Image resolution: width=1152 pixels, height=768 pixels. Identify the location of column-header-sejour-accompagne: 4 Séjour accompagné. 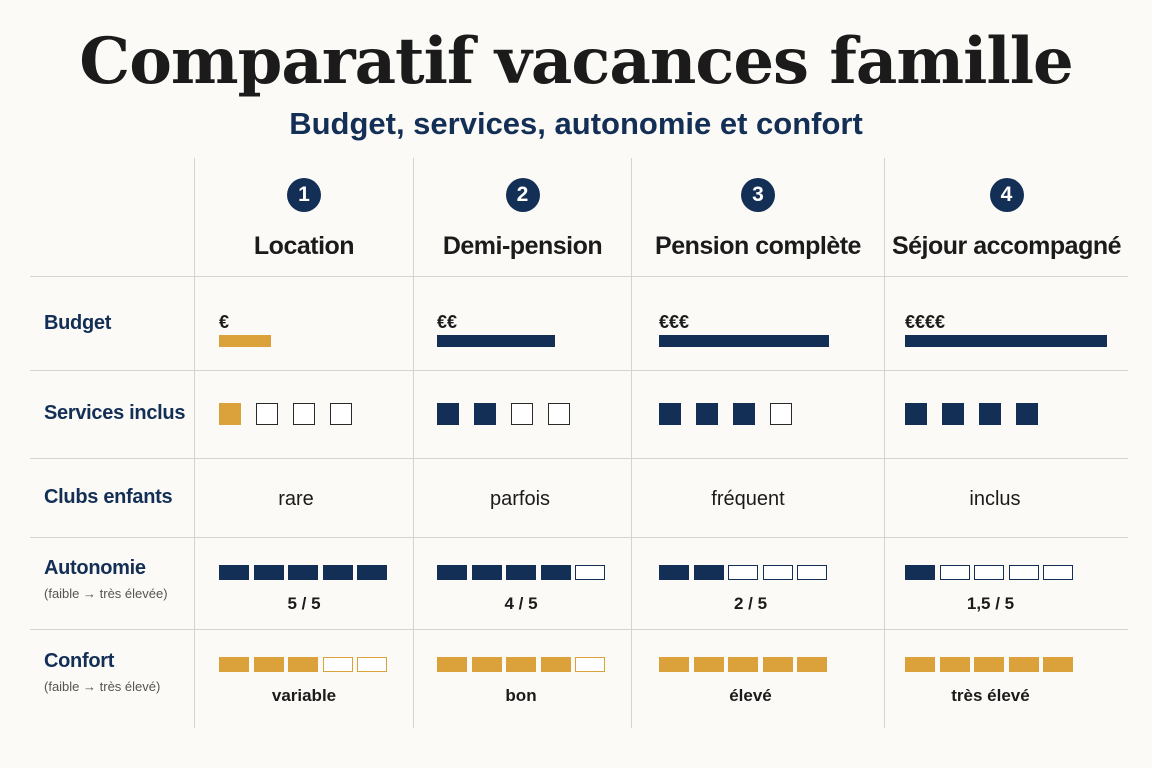
(1006, 220).